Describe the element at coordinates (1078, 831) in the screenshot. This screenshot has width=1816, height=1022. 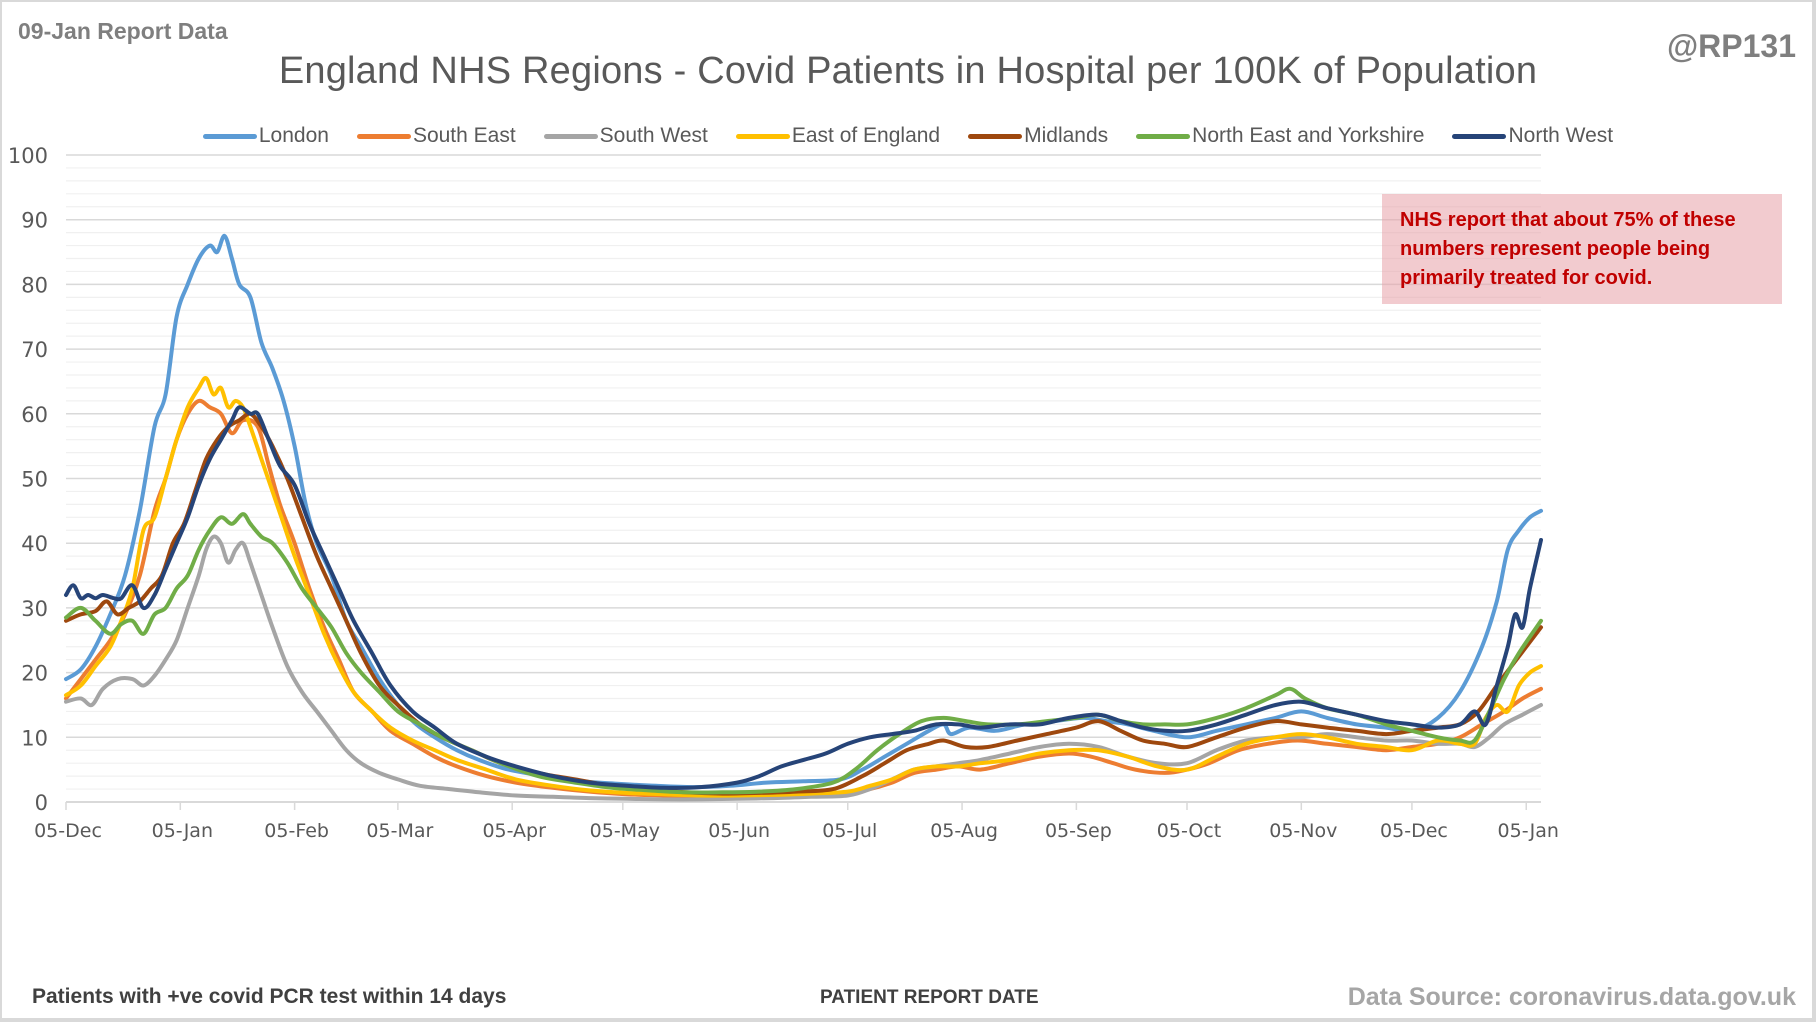
I see `x-tick-label: 05-Sep` at that location.